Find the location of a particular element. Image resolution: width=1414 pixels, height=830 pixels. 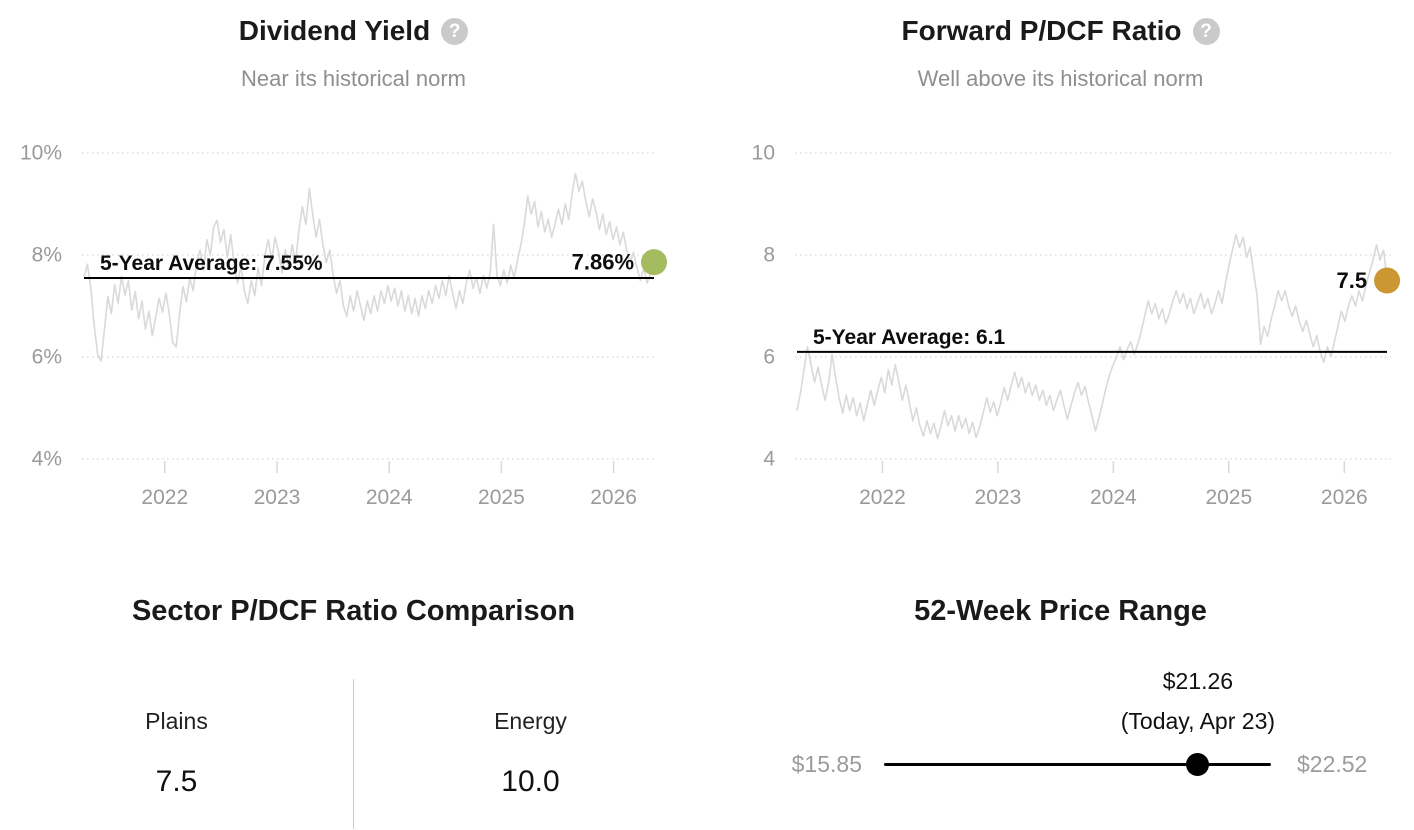

price-range-title: 52-Week Price Range is located at coordinates (1060, 611).